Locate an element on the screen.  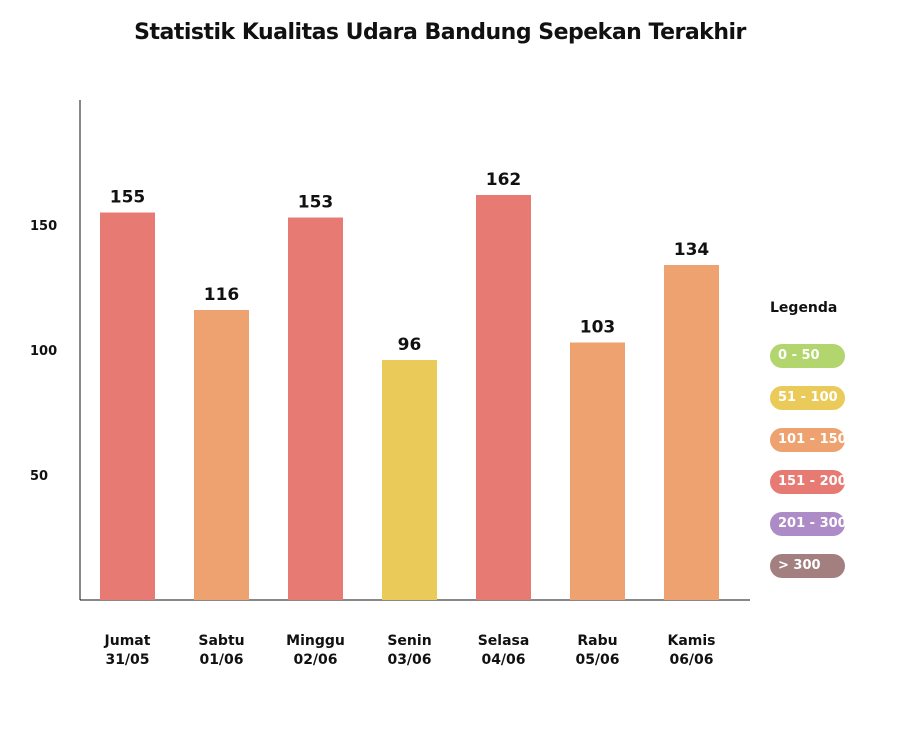
x-tick-label-day: Selasa is located at coordinates (504, 641).